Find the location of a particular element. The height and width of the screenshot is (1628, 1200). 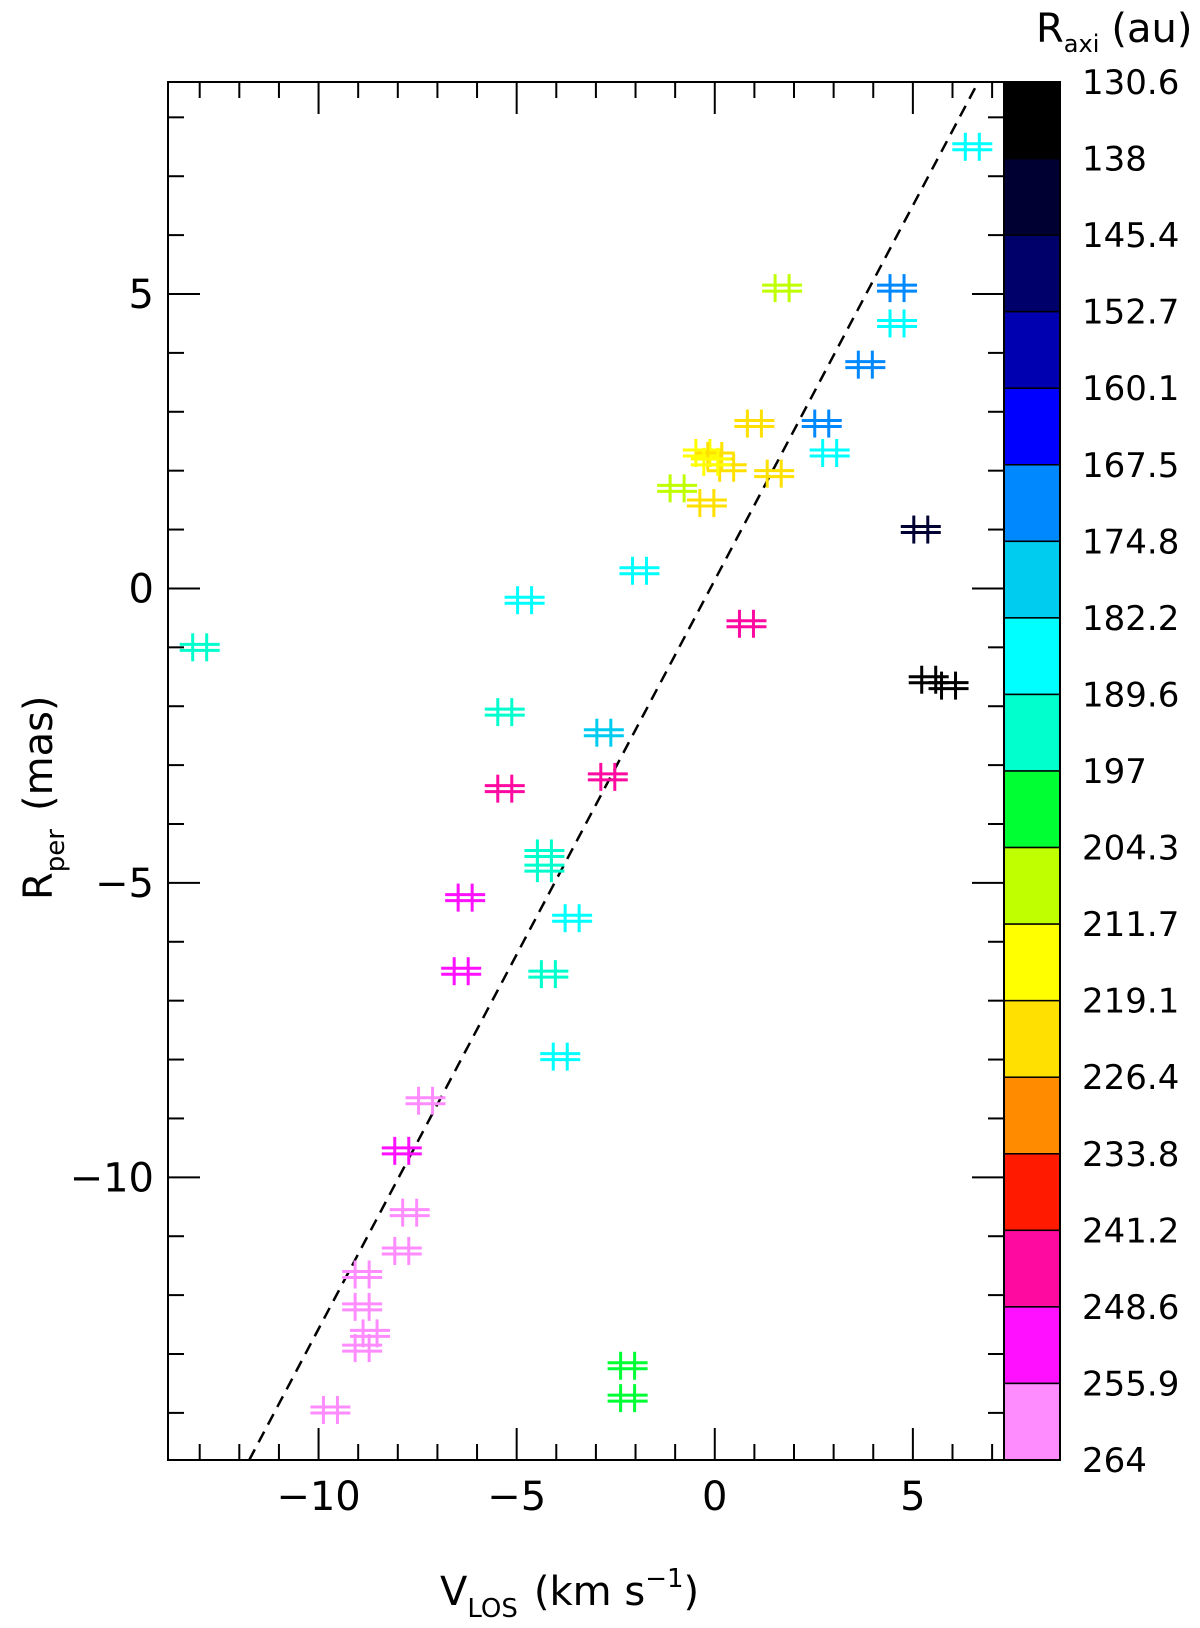

x-axis-title: VLOS (km s−1) is located at coordinates (569, 1593).